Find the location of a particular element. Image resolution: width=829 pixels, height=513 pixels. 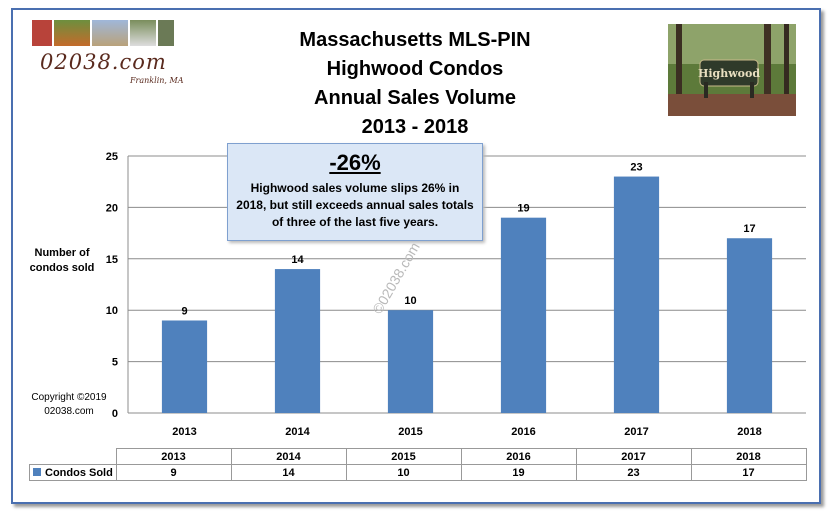

data-label: 19 is located at coordinates (523, 209).